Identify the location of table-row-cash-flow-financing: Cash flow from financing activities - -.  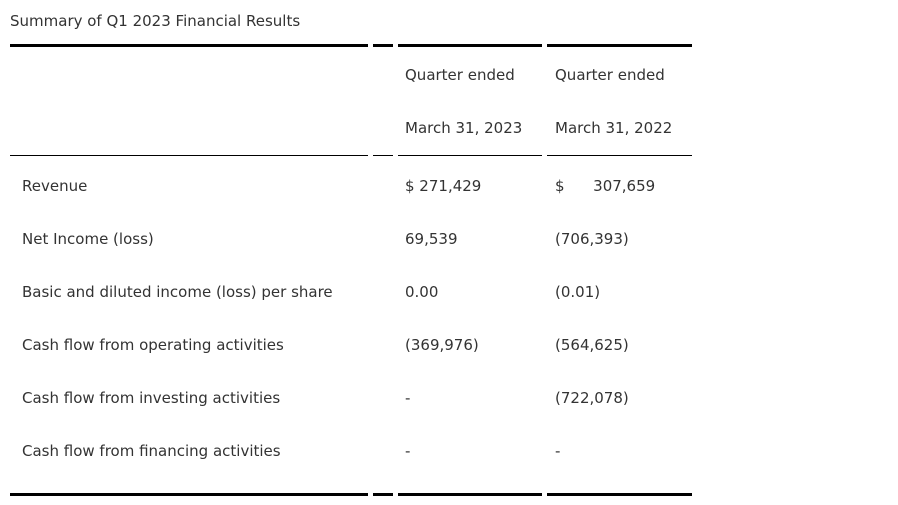
(351, 447).